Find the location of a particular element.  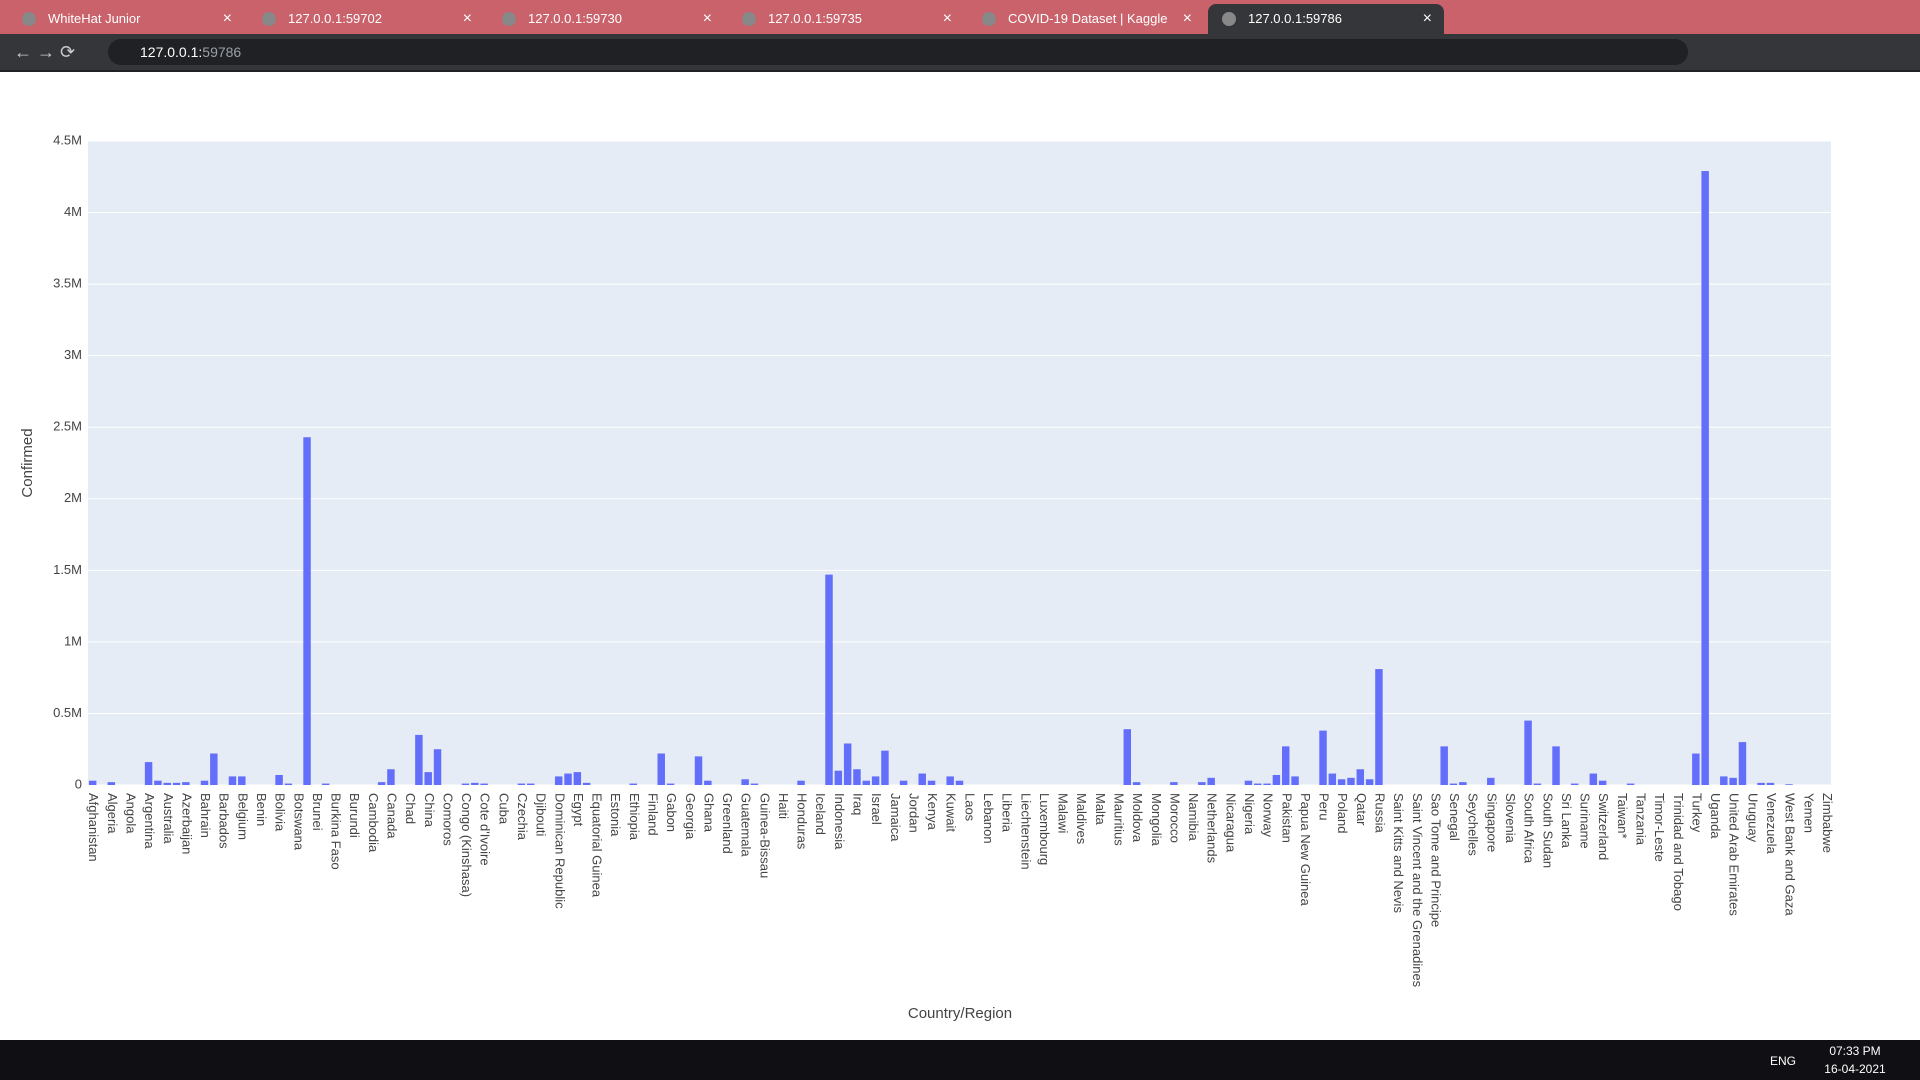

x-tick-label: Ghana is located at coordinates (708, 813).